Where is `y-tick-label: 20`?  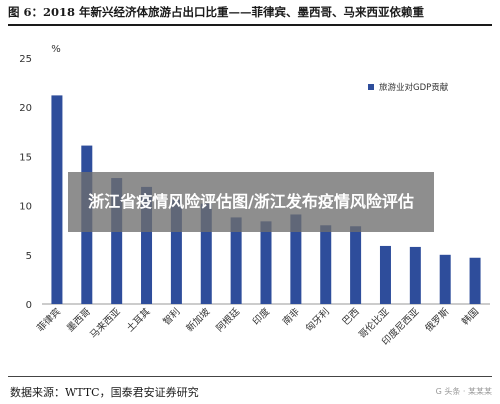 y-tick-label: 20 is located at coordinates (25, 108).